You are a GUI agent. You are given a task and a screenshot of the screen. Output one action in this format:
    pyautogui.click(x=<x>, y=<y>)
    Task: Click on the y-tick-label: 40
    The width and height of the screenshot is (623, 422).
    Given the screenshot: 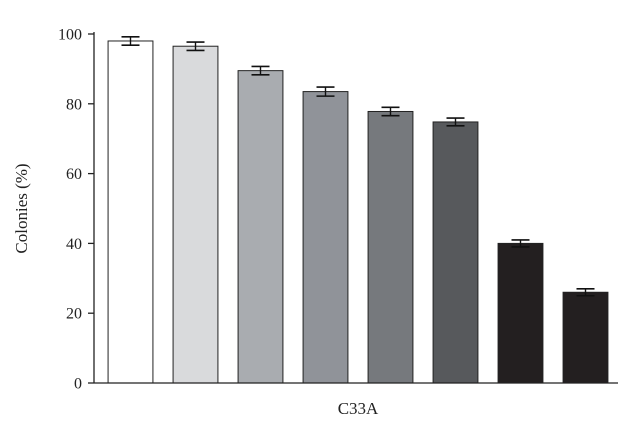 What is the action you would take?
    pyautogui.click(x=74, y=244)
    